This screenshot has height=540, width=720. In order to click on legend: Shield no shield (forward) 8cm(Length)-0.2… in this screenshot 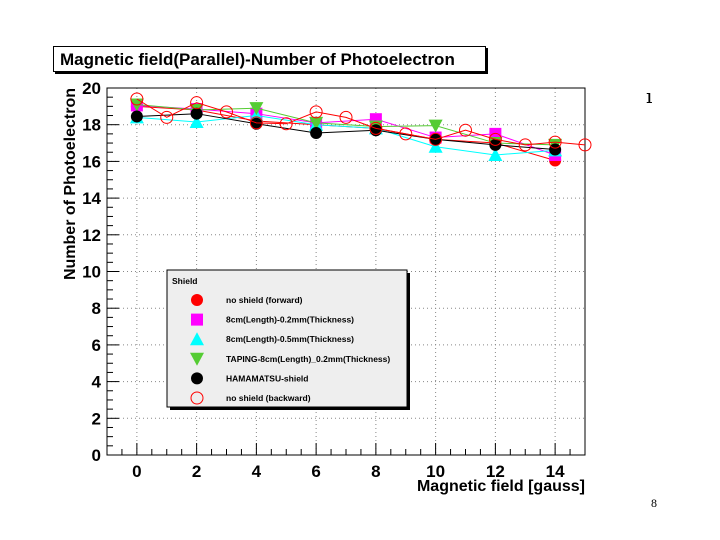, I will do `click(288, 339)`.